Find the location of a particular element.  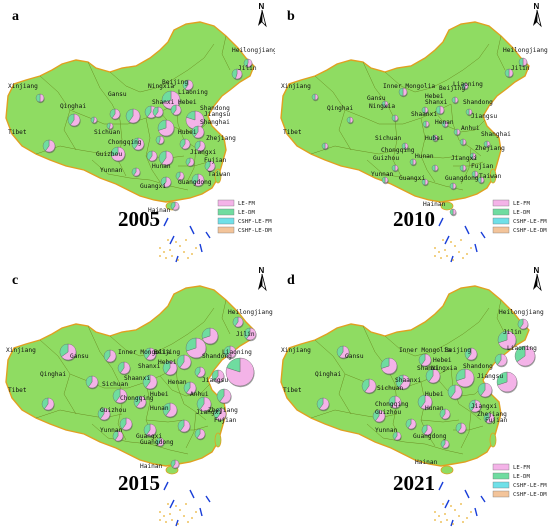

north-label: N is located at coordinates (537, 6).